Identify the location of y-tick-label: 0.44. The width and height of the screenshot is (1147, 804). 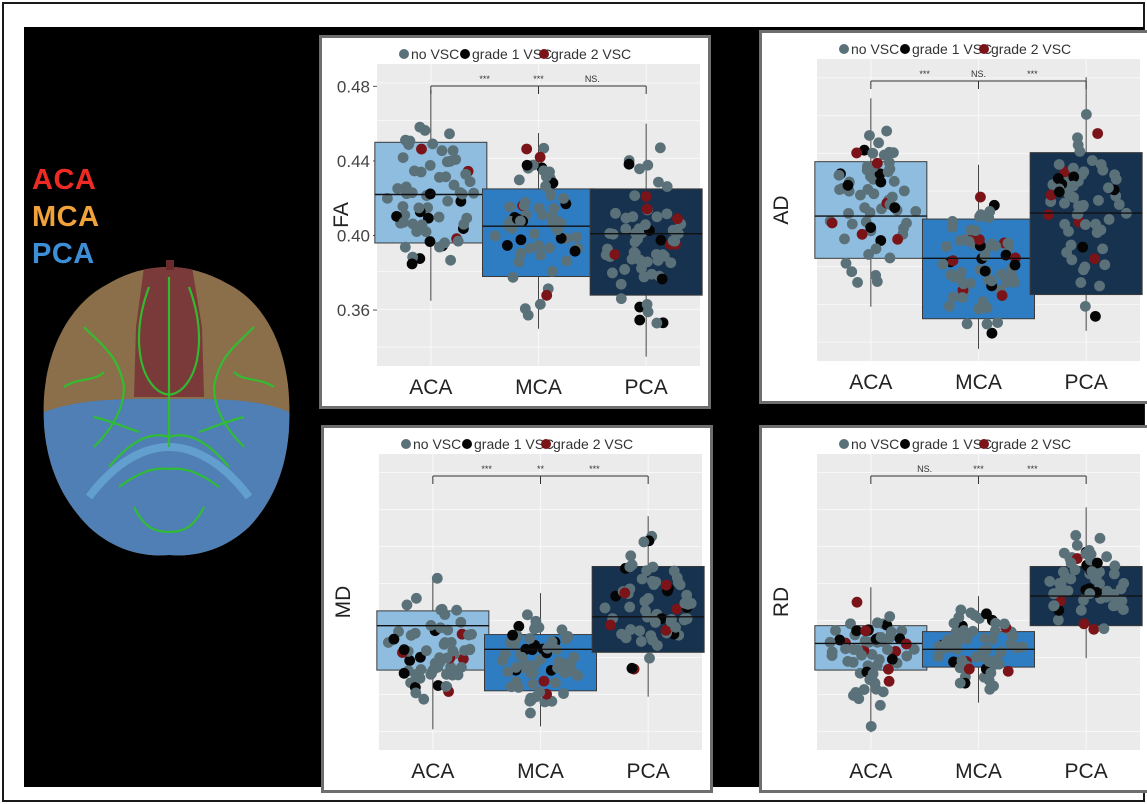
(353, 161).